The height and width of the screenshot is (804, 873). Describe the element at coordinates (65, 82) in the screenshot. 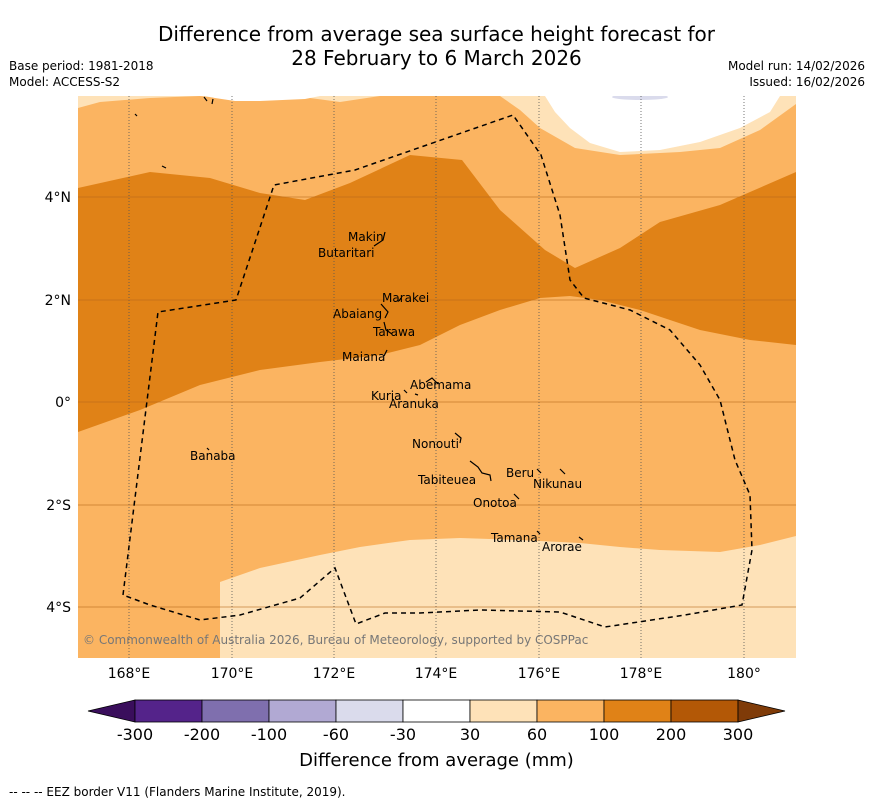

I see `model-name: Model: ACCESS-S2` at that location.